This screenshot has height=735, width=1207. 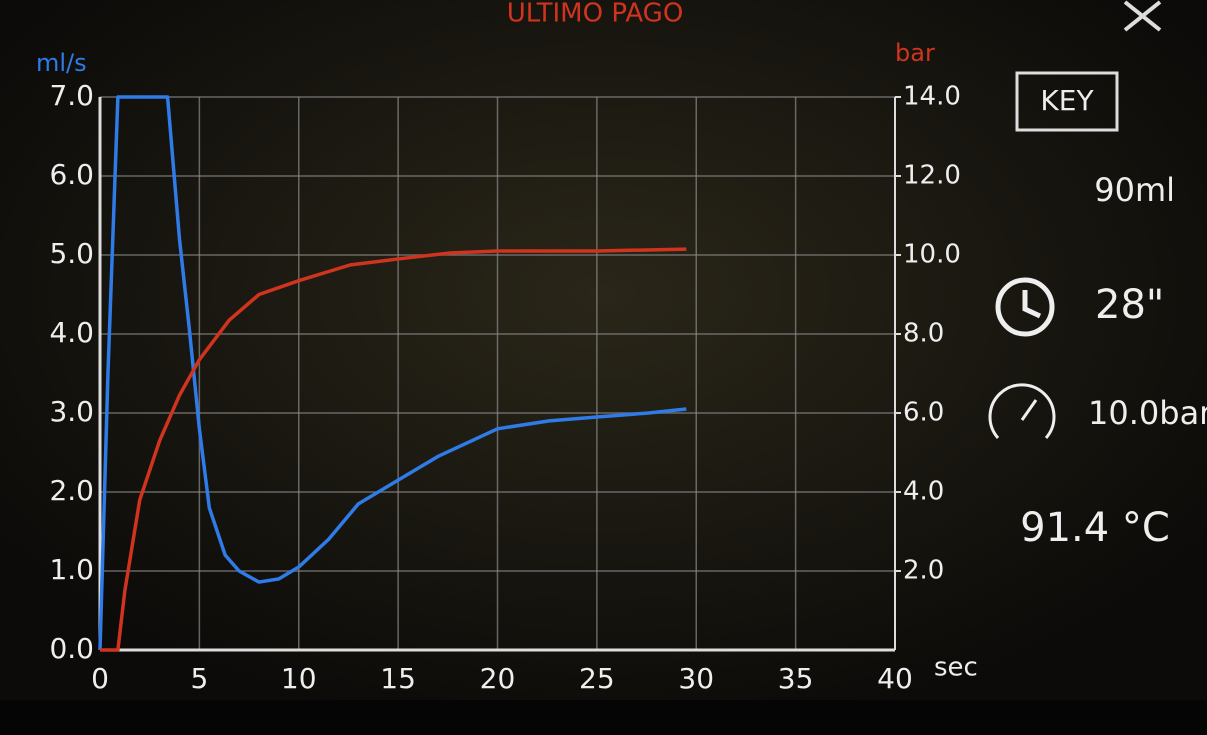 What do you see at coordinates (199, 678) in the screenshot?
I see `x-tick-label: 5` at bounding box center [199, 678].